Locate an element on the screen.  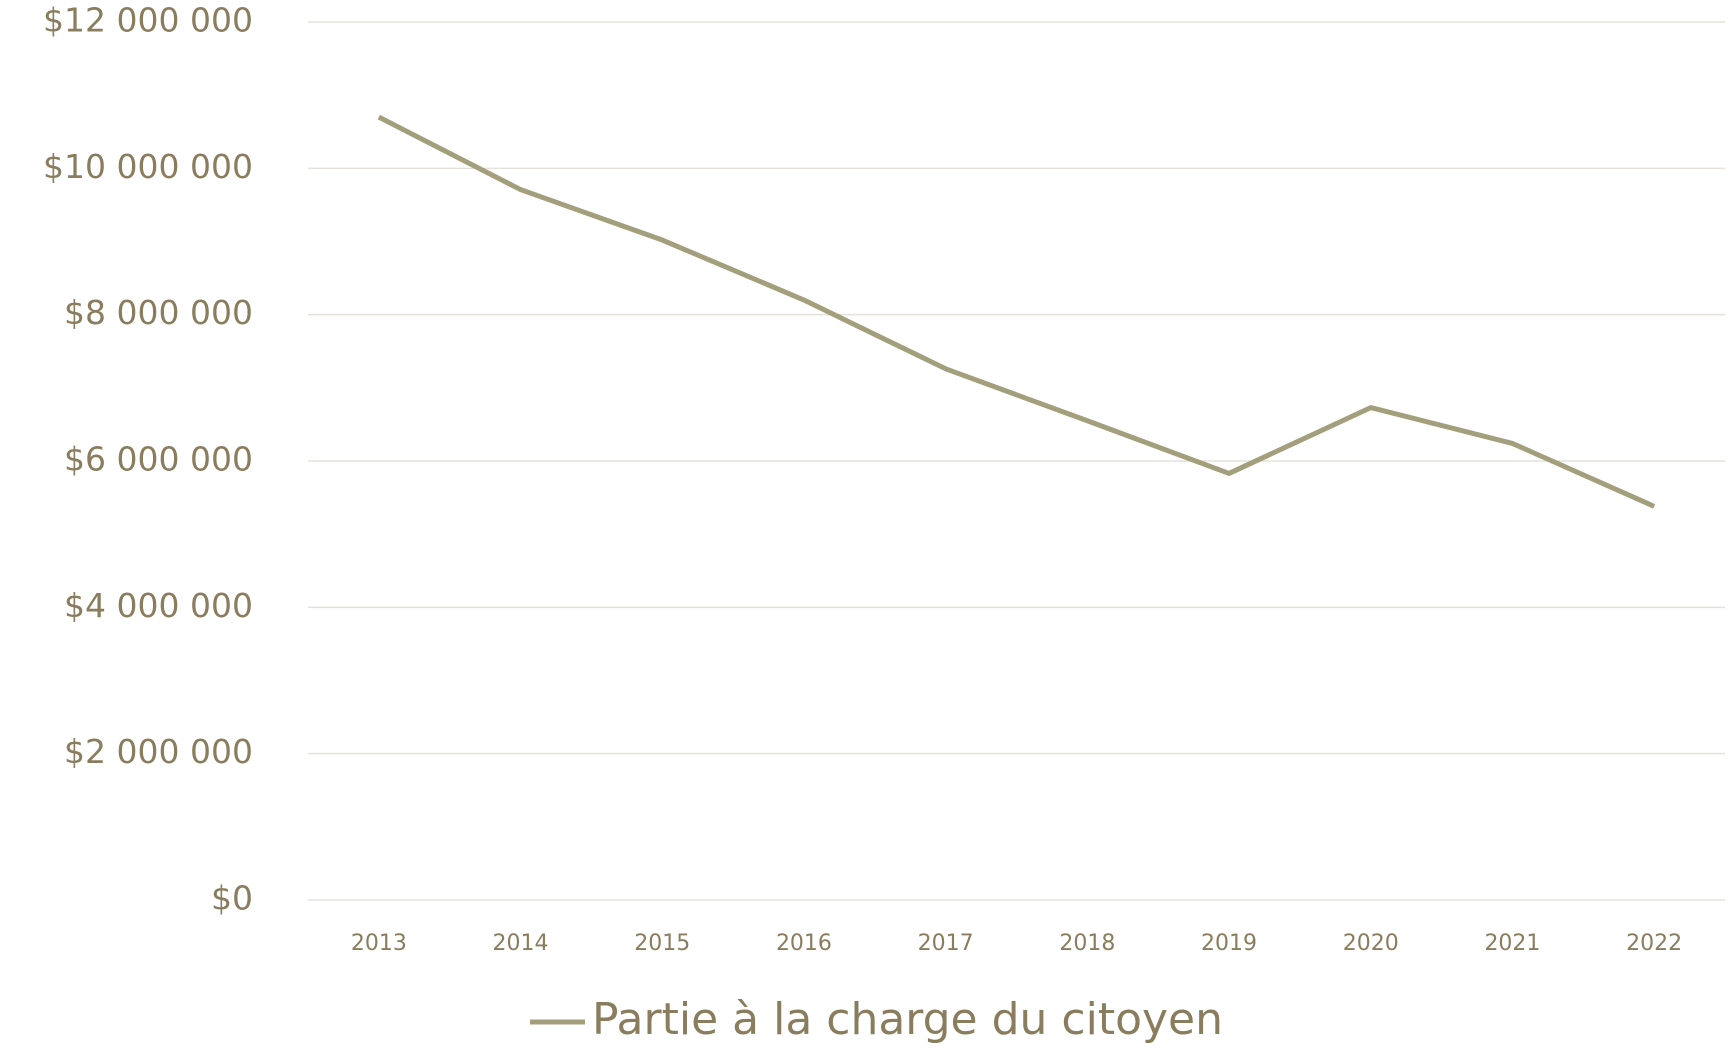
x-tick-label: 2018 is located at coordinates (1087, 943).